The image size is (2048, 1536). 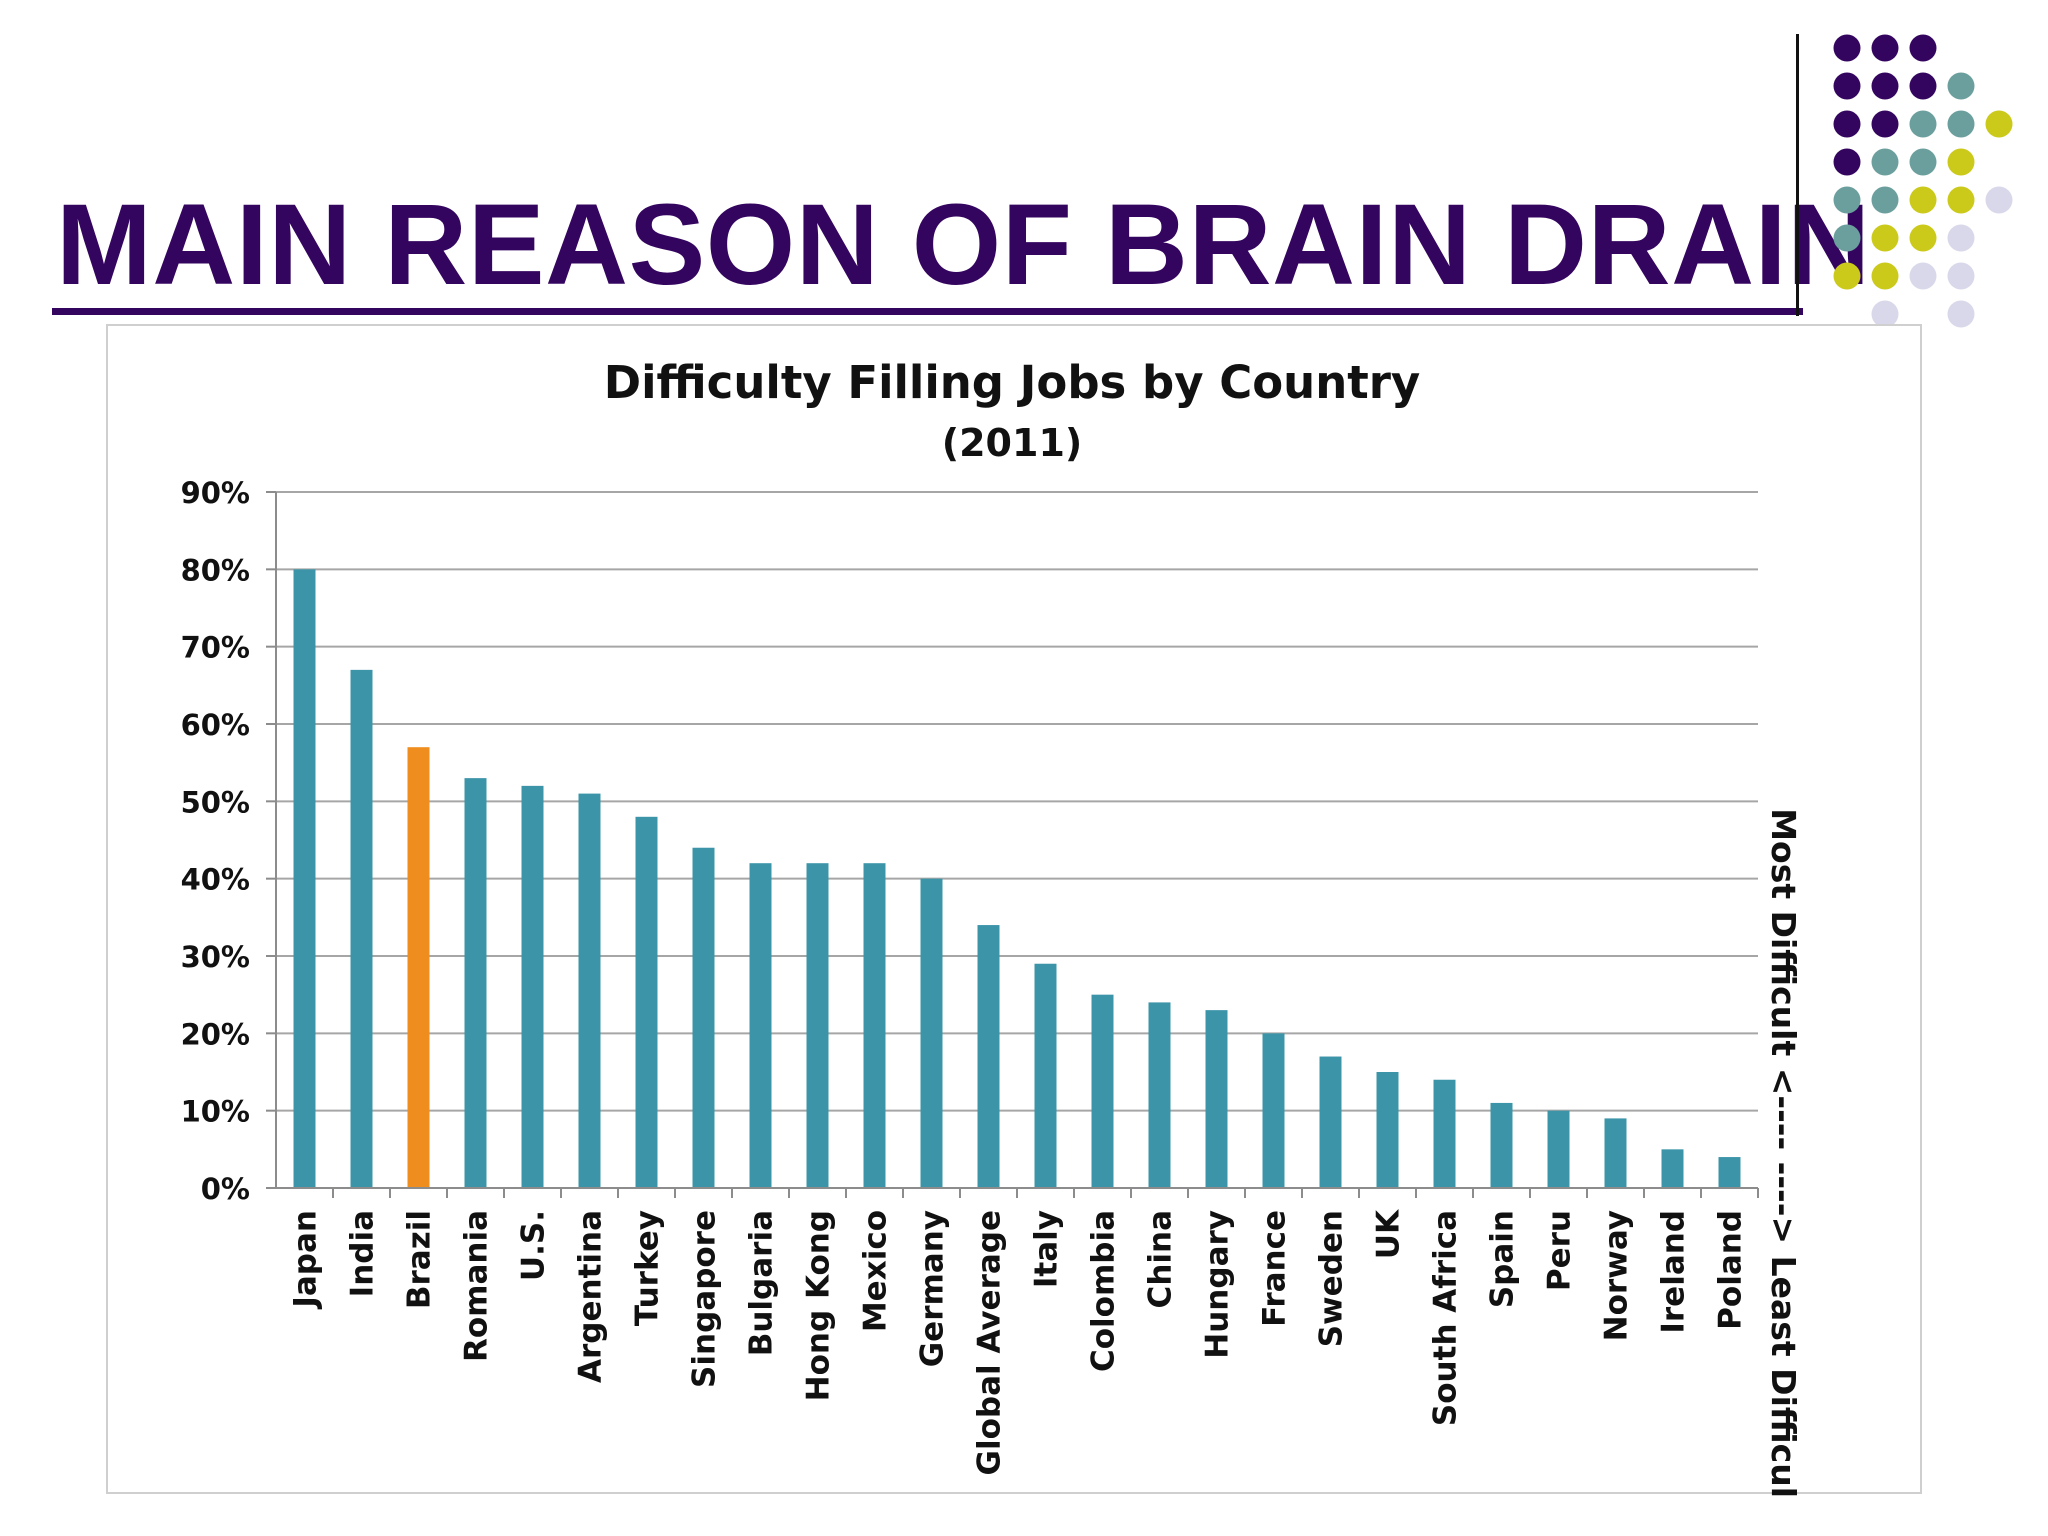 What do you see at coordinates (1615, 1153) in the screenshot?
I see `bar-norway` at bounding box center [1615, 1153].